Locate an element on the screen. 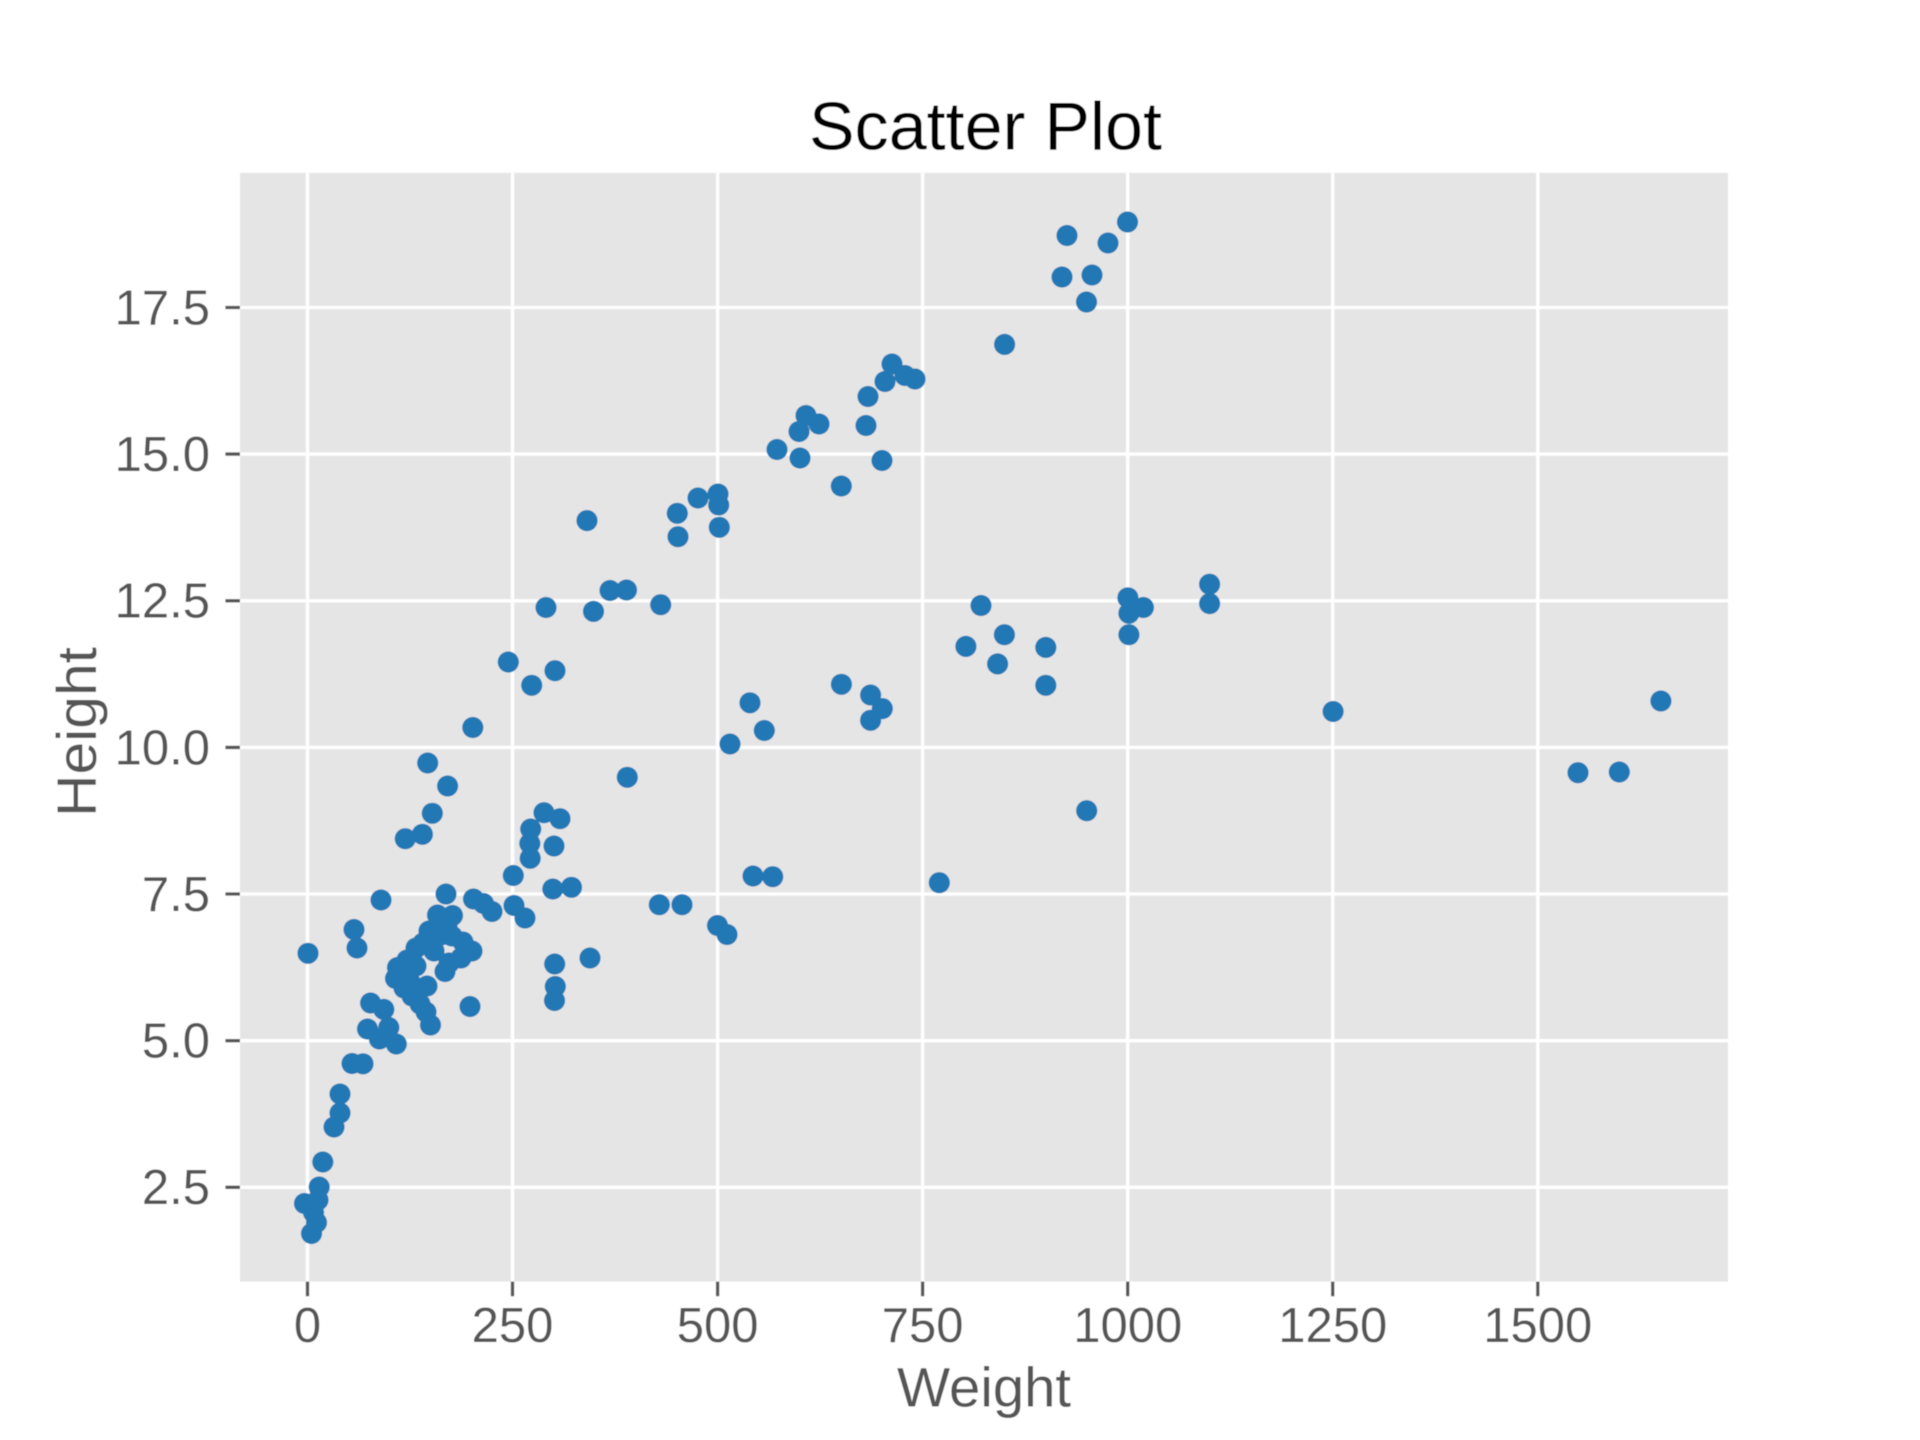 This screenshot has height=1440, width=1920. svg-text: 10.0 is located at coordinates (162, 748).